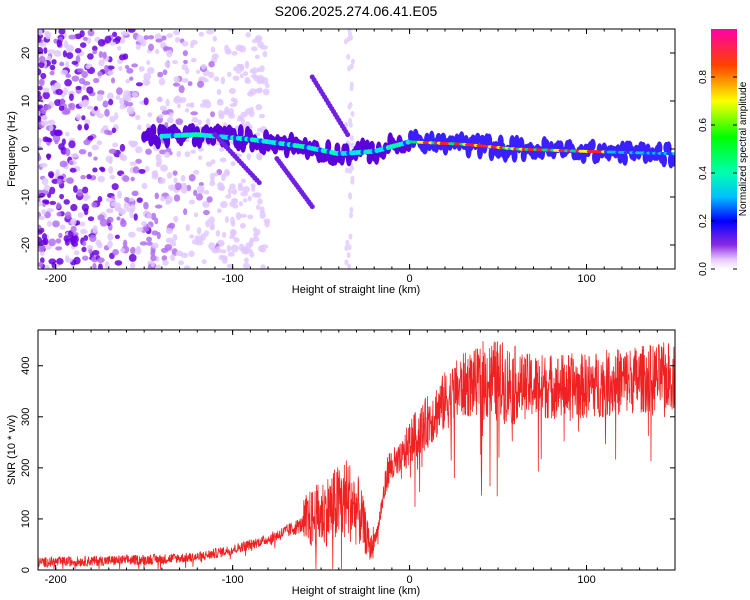  Describe the element at coordinates (356, 591) in the screenshot. I see `snr-xlabel: Height of straight line (km)` at that location.